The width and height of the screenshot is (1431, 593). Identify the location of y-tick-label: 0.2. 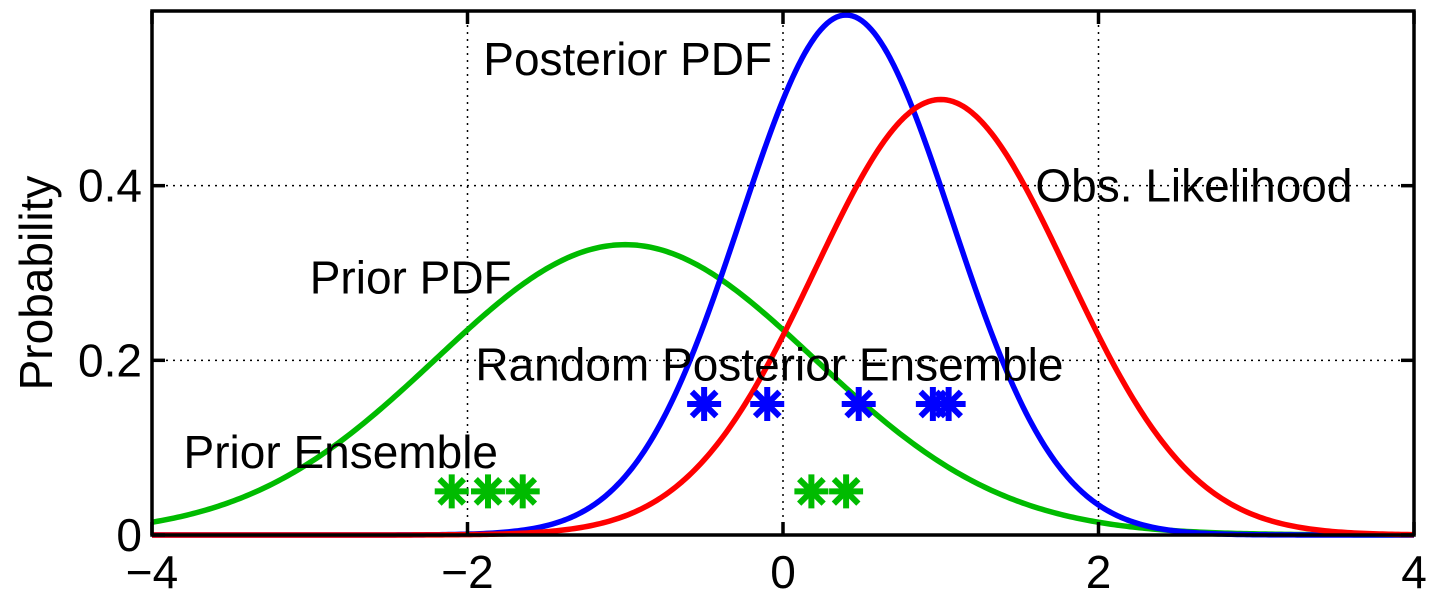
(110, 360).